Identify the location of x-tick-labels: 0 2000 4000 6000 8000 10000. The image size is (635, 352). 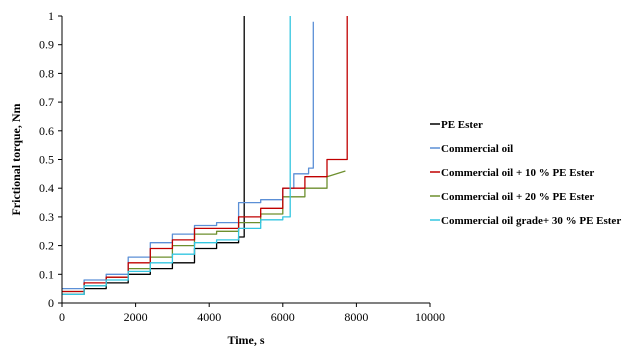
(252, 317).